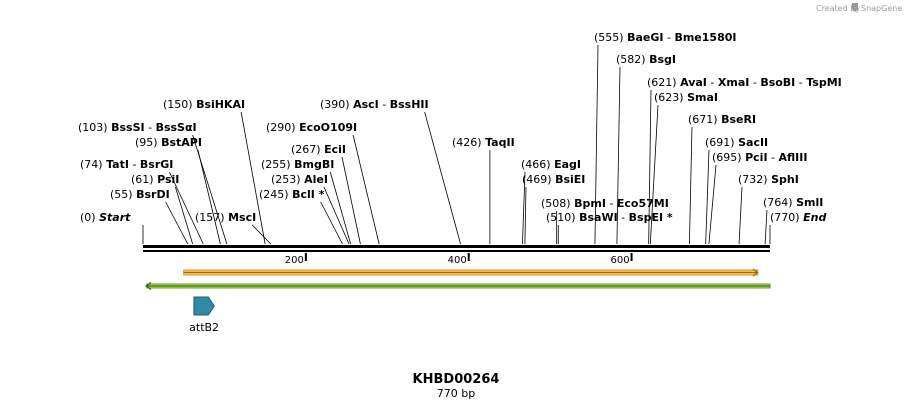 This screenshot has height=409, width=913. Describe the element at coordinates (92, 127) in the screenshot. I see `site-position: 103` at that location.